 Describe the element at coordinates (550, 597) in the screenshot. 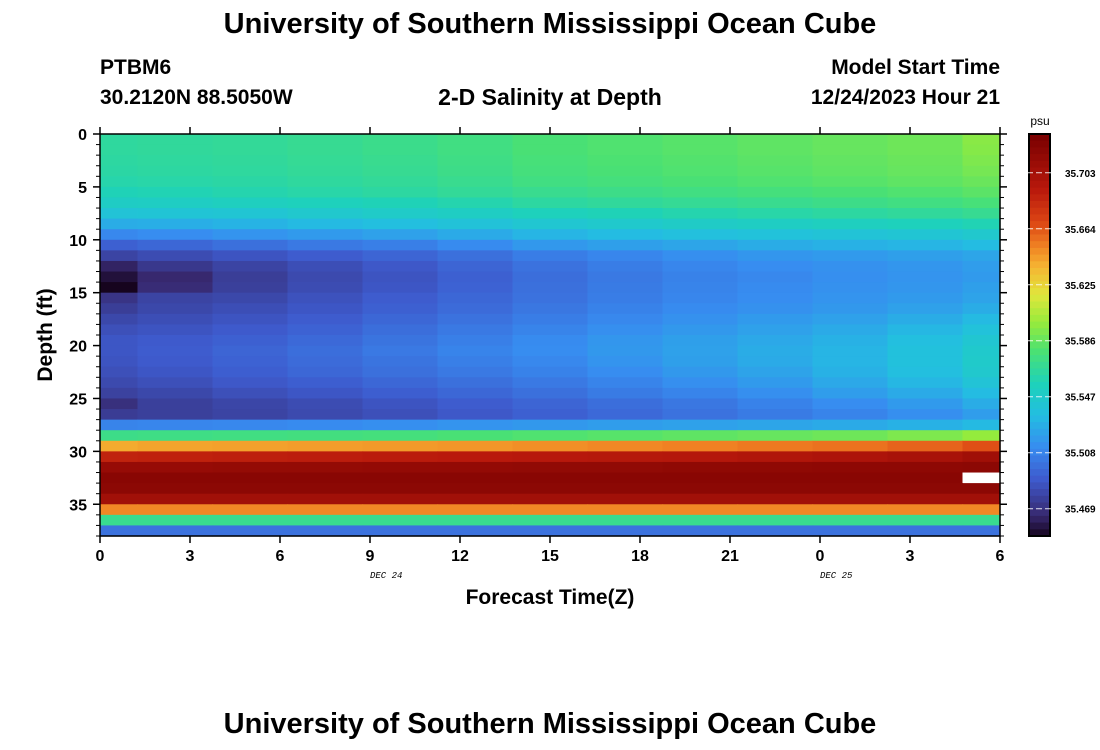

I see `x-axis-label: Forecast Time(Z)` at that location.